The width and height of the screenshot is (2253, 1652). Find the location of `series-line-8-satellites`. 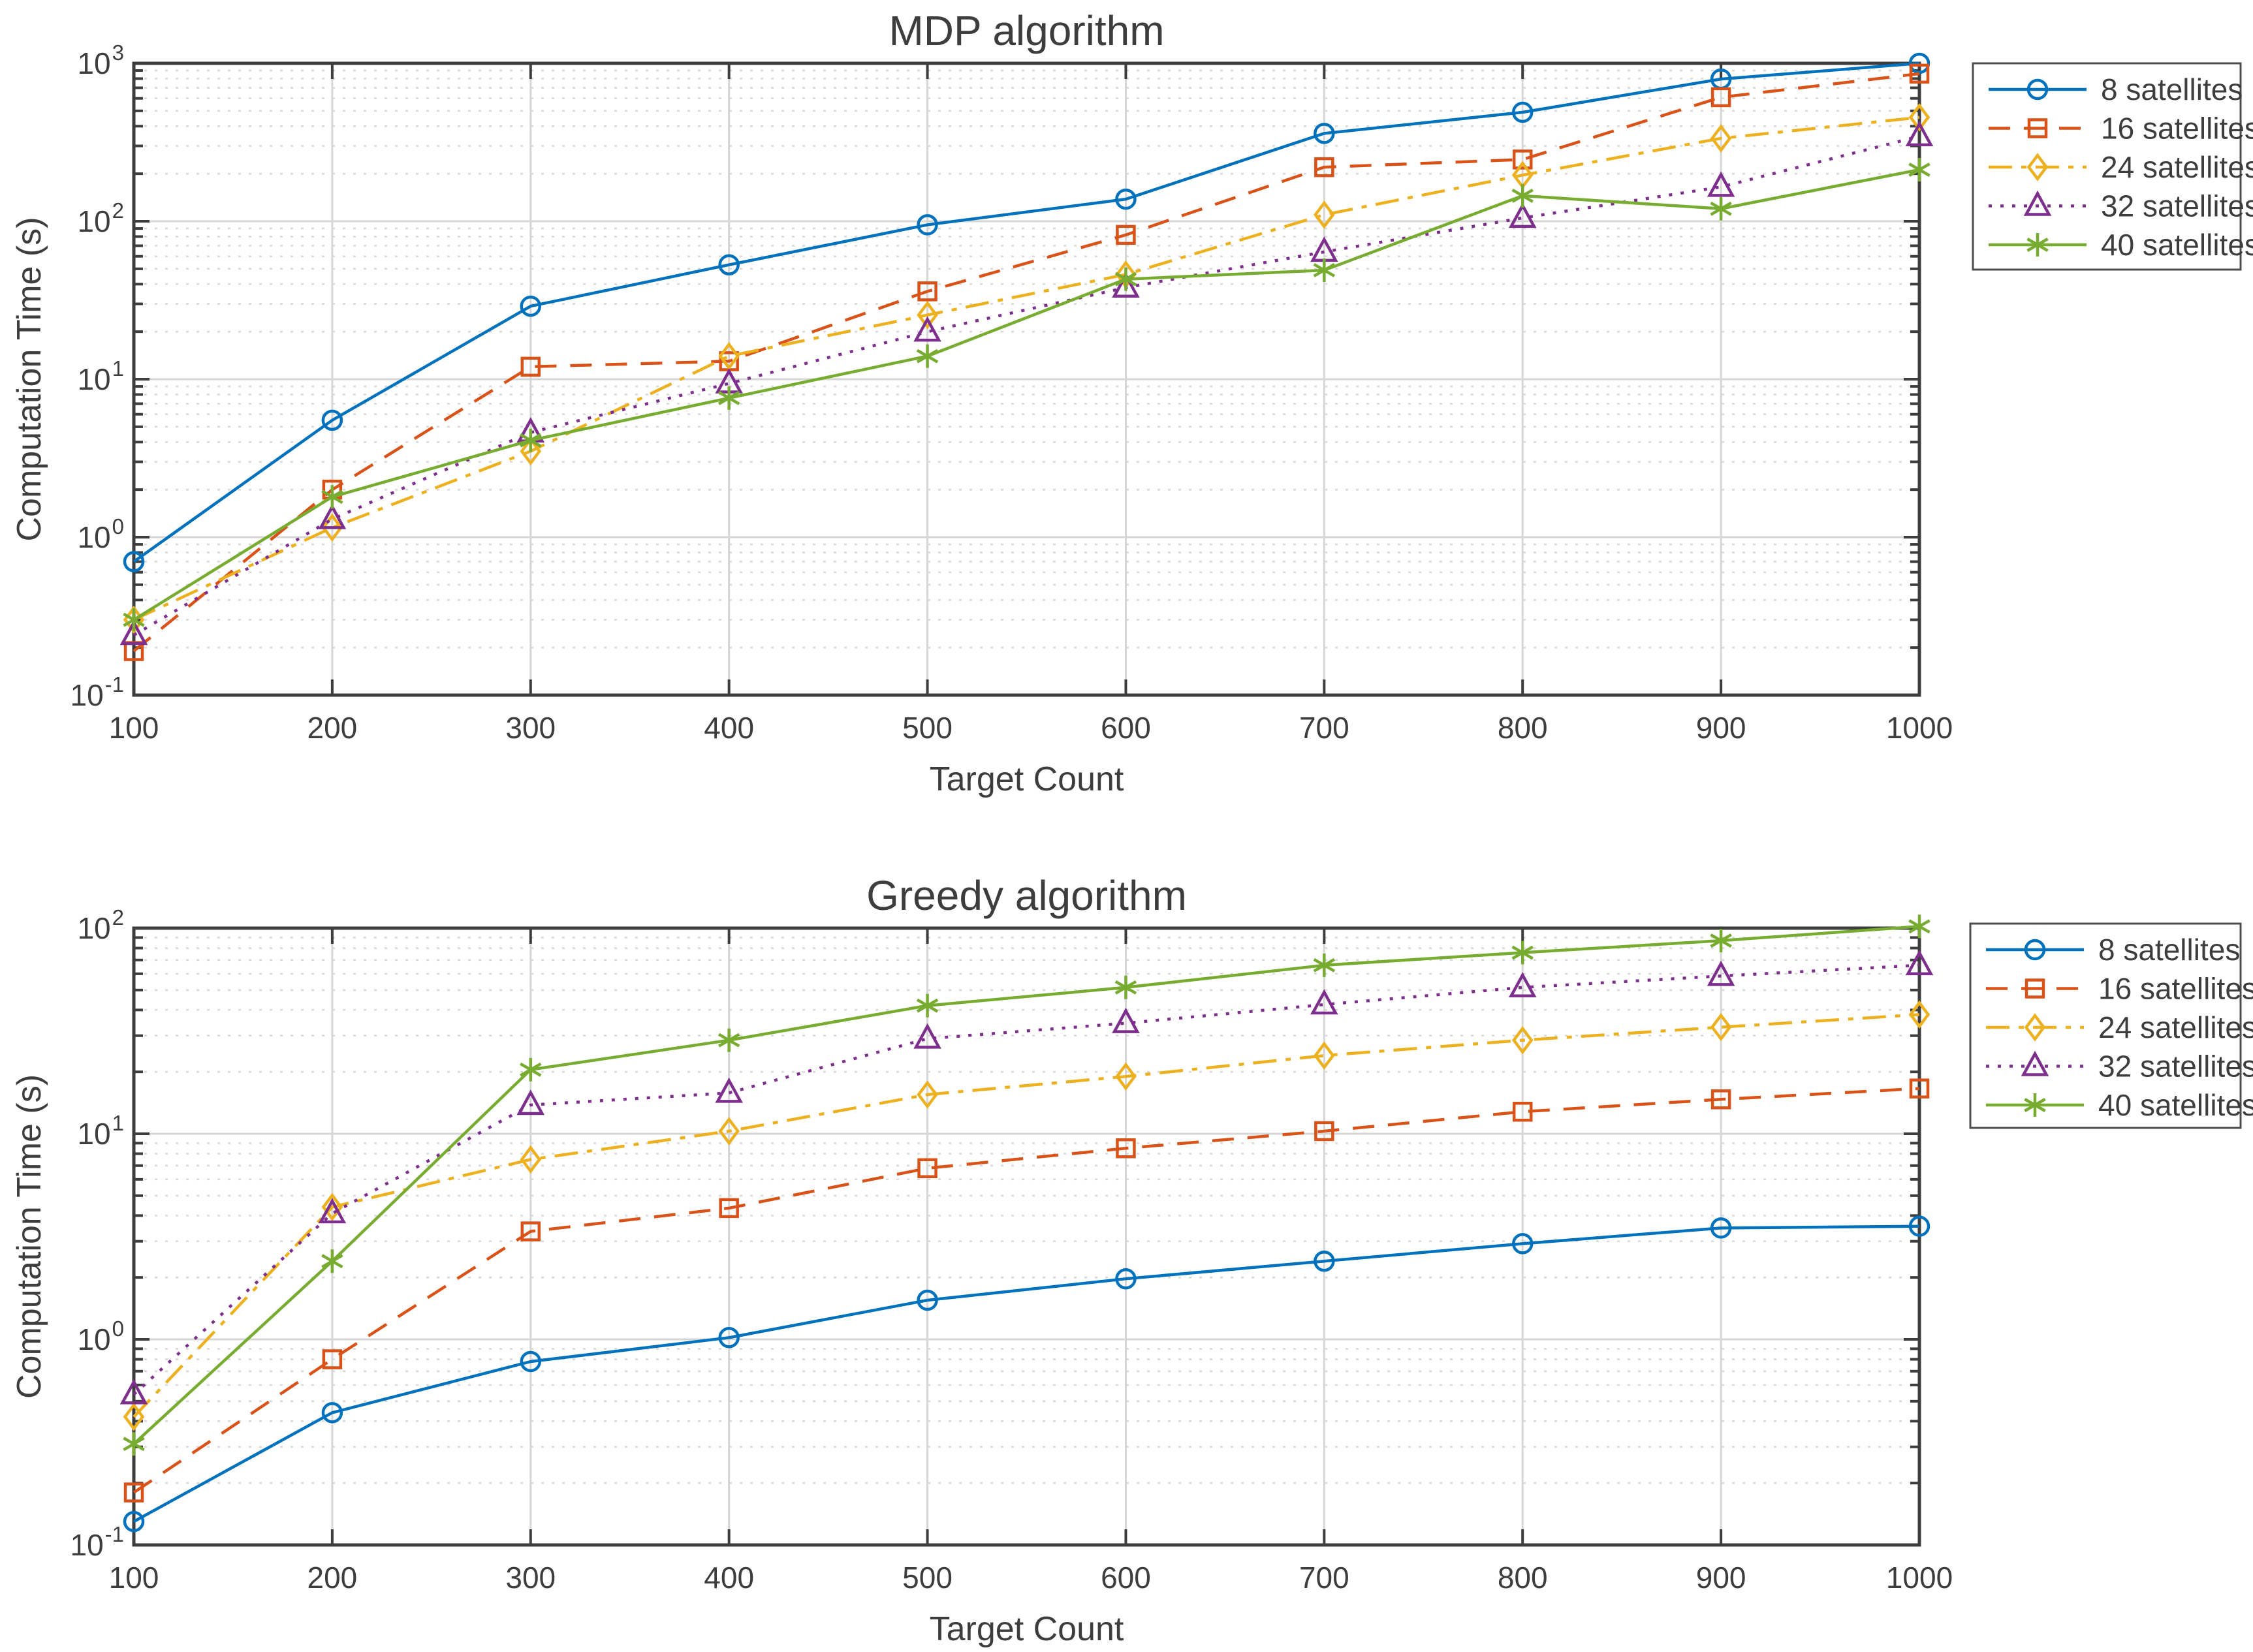

series-line-8-satellites is located at coordinates (1026, 1373).